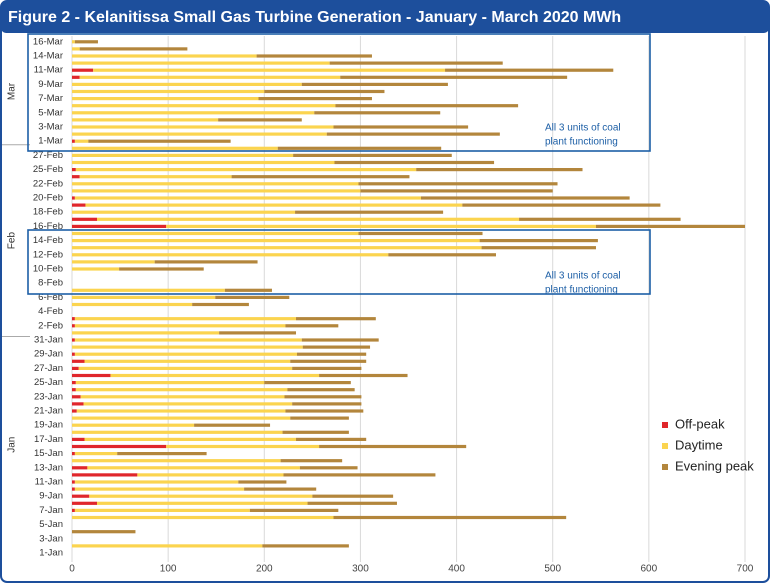 This screenshot has width=770, height=583. Describe the element at coordinates (48, 183) in the screenshot. I see `y-tick-label: 22-Feb` at that location.